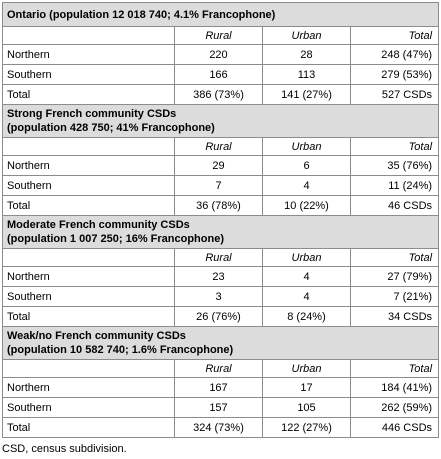  What do you see at coordinates (306, 427) in the screenshot?
I see `cell: 122 (27%)` at bounding box center [306, 427].